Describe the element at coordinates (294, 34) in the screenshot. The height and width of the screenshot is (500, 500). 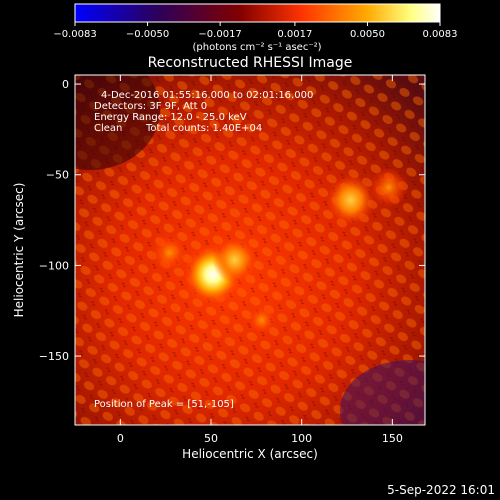
I see `colorbar-tick-label: 0.0017` at that location.